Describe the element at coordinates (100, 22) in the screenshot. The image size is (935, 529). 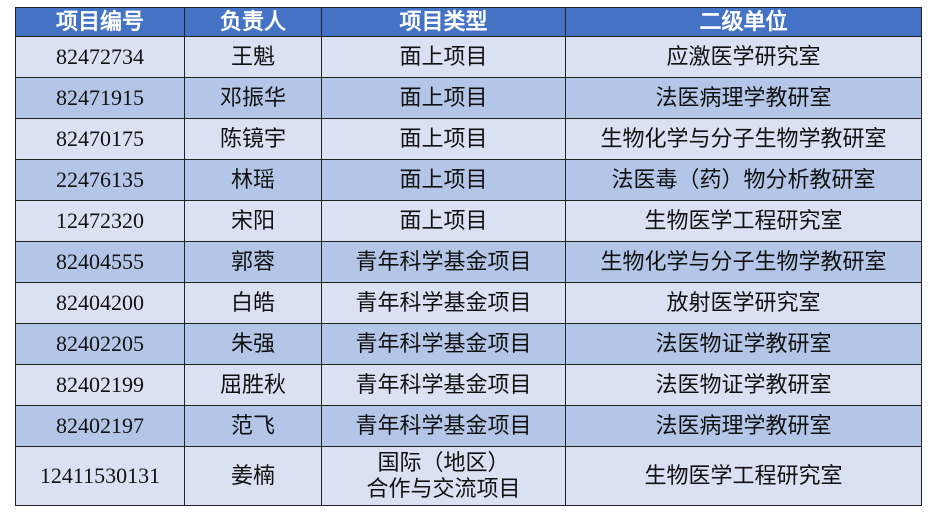
I see `header-project-id: 项目编号` at that location.